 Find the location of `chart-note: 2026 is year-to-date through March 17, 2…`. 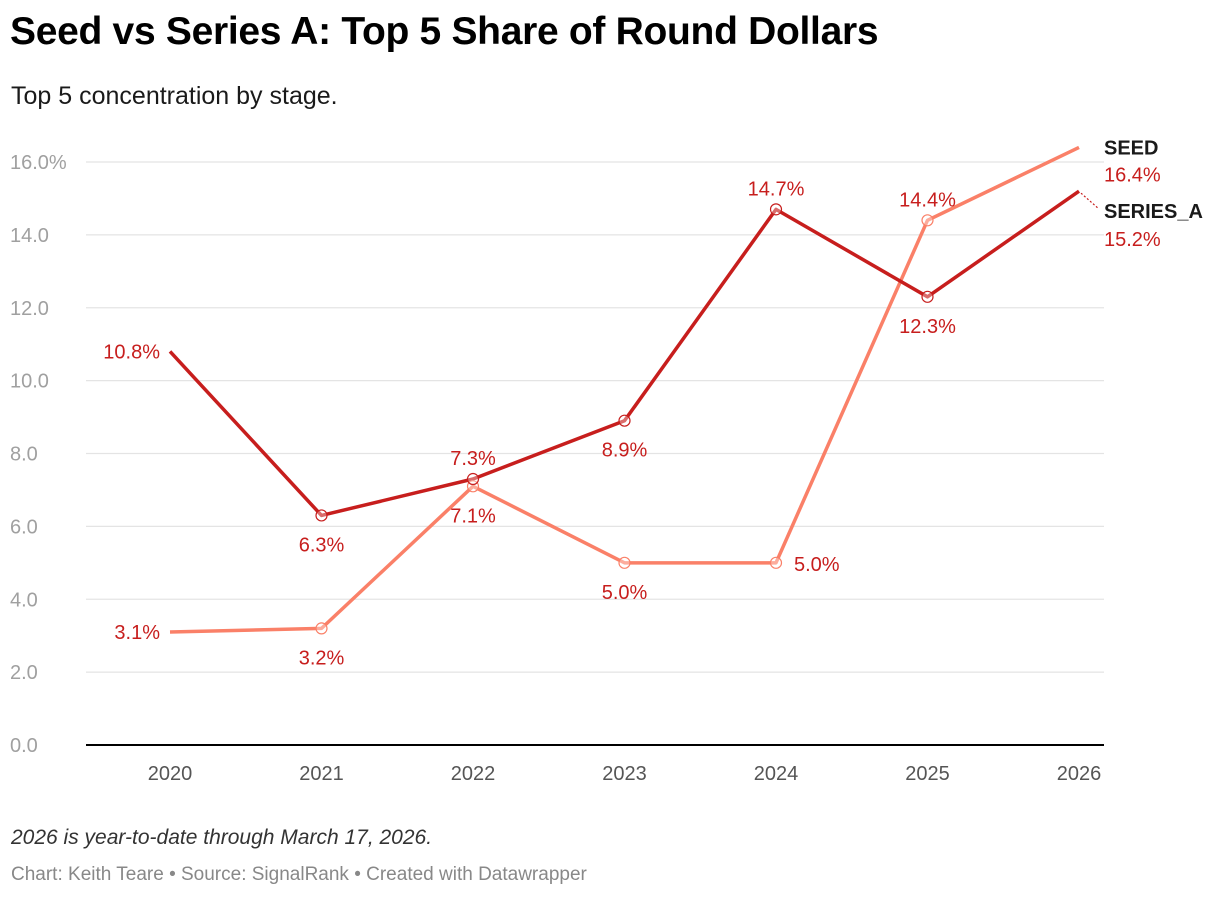

chart-note: 2026 is year-to-date through March 17, 2… is located at coordinates (222, 837).